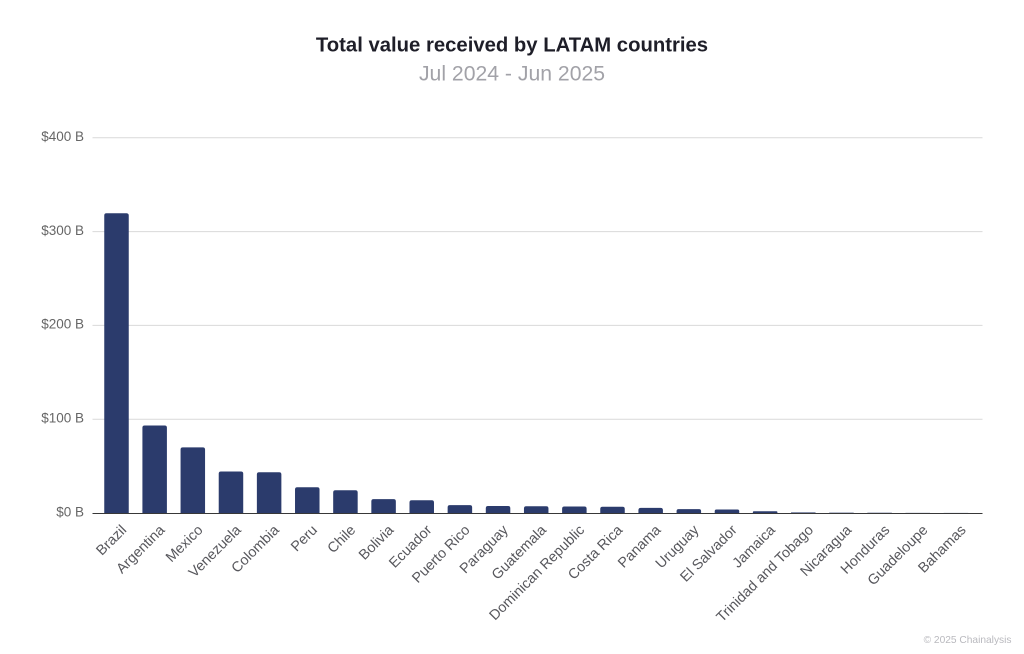 The image size is (1024, 654). What do you see at coordinates (62, 230) in the screenshot?
I see `svg-text: $300 B` at bounding box center [62, 230].